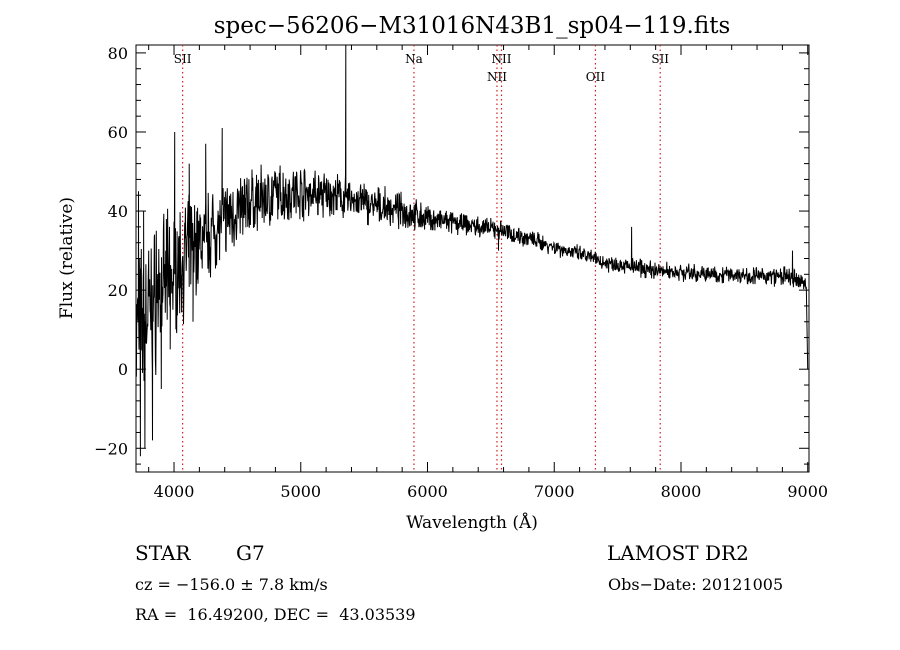  I want to click on marker-label: OII, so click(596, 77).